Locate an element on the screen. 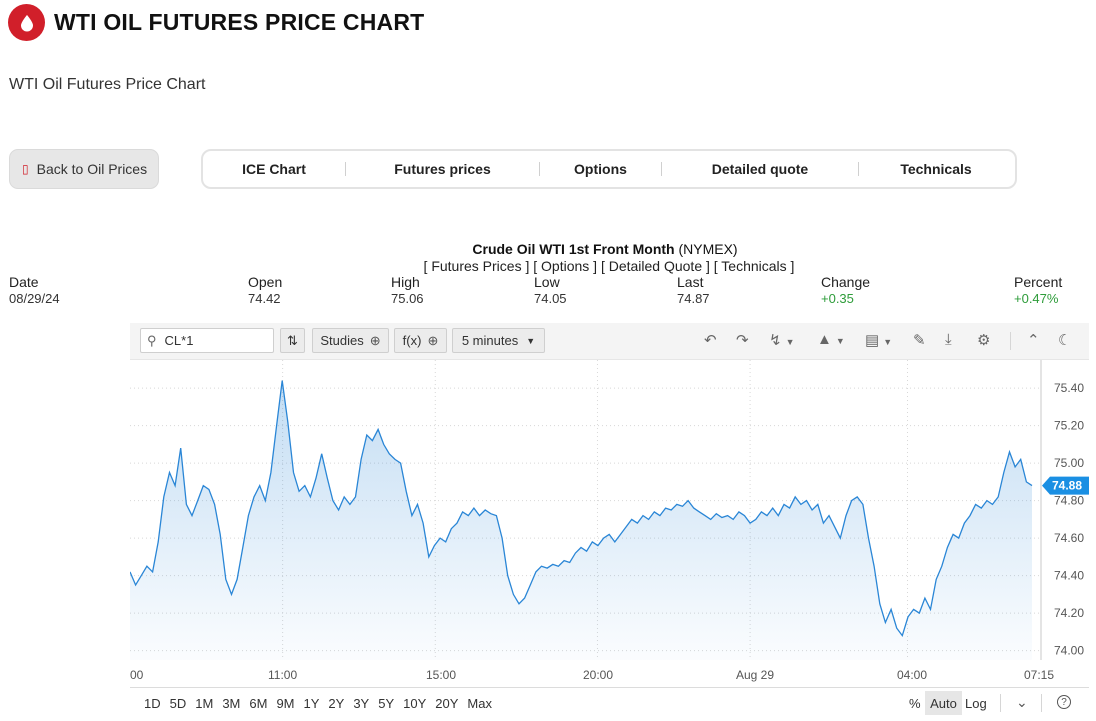  studies-label: Studies is located at coordinates (342, 340).